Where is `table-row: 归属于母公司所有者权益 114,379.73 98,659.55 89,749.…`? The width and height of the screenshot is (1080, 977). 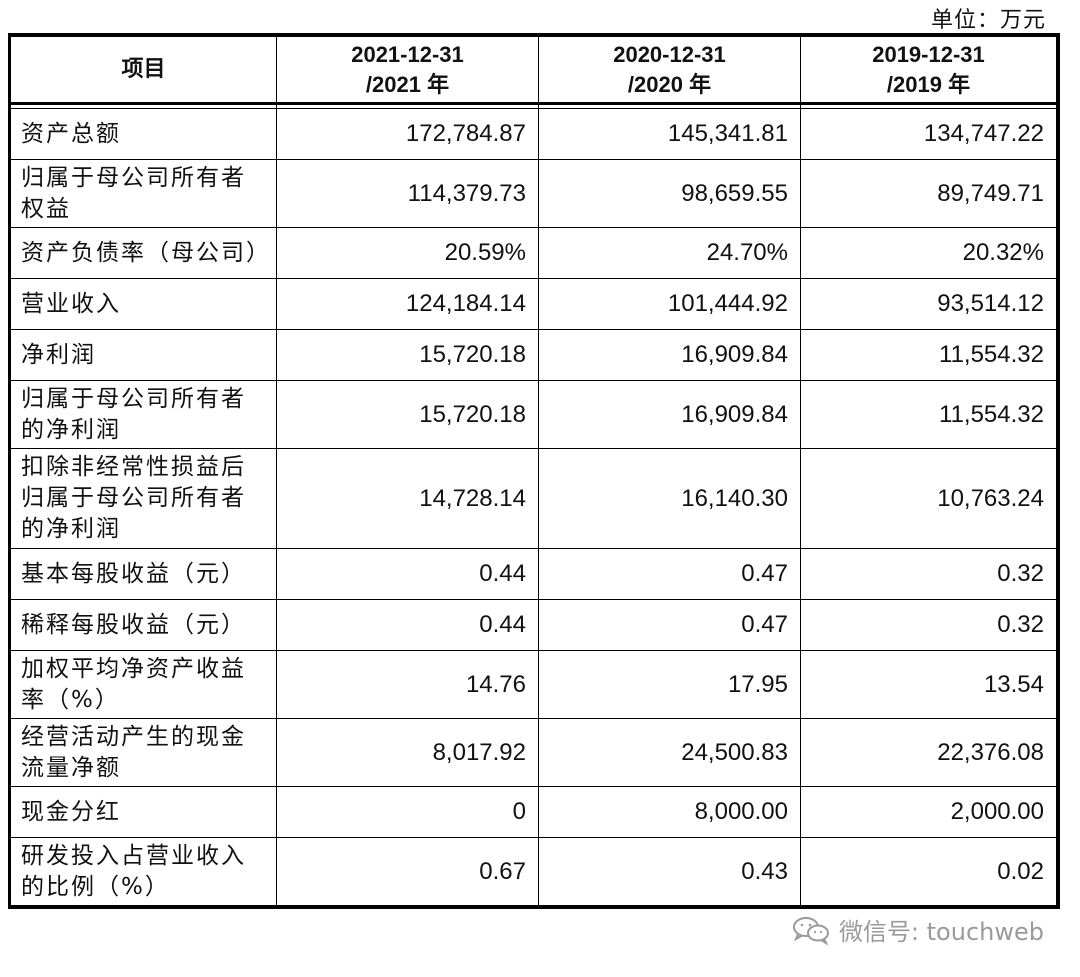
table-row: 归属于母公司所有者权益 114,379.73 98,659.55 89,749.… is located at coordinates (534, 194).